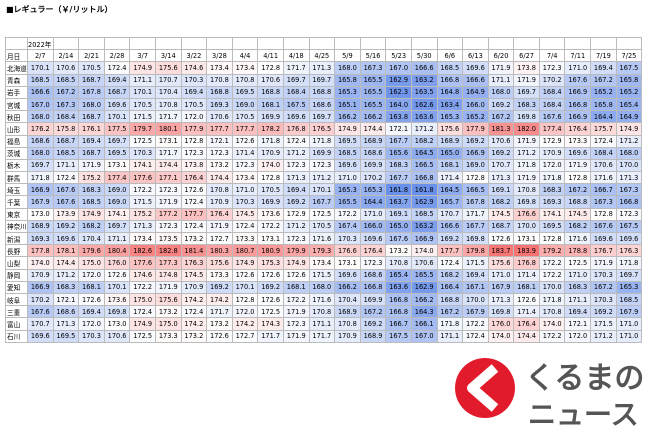 Image resolution: width=650 pixels, height=433 pixels. Describe the element at coordinates (142, 275) in the screenshot. I see `cell: 174.6` at that location.